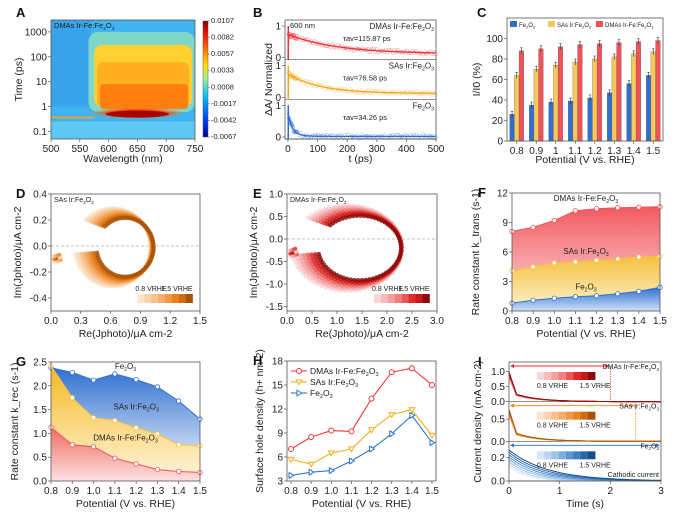  I want to click on y-tick-label: 0.0, so click(40, 247).